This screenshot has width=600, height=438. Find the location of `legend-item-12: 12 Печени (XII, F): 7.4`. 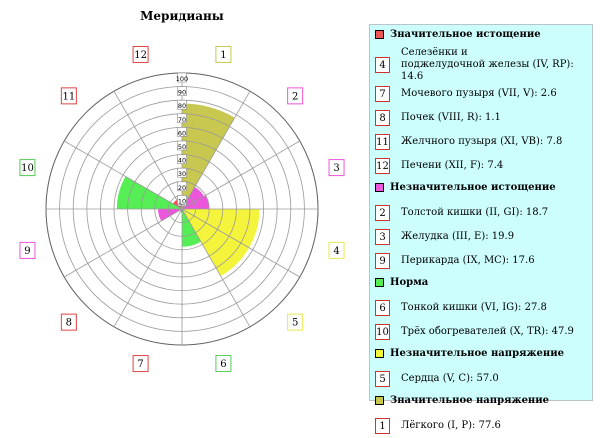

legend-item-12: 12 Печени (XII, F): 7.4 is located at coordinates (439, 166).